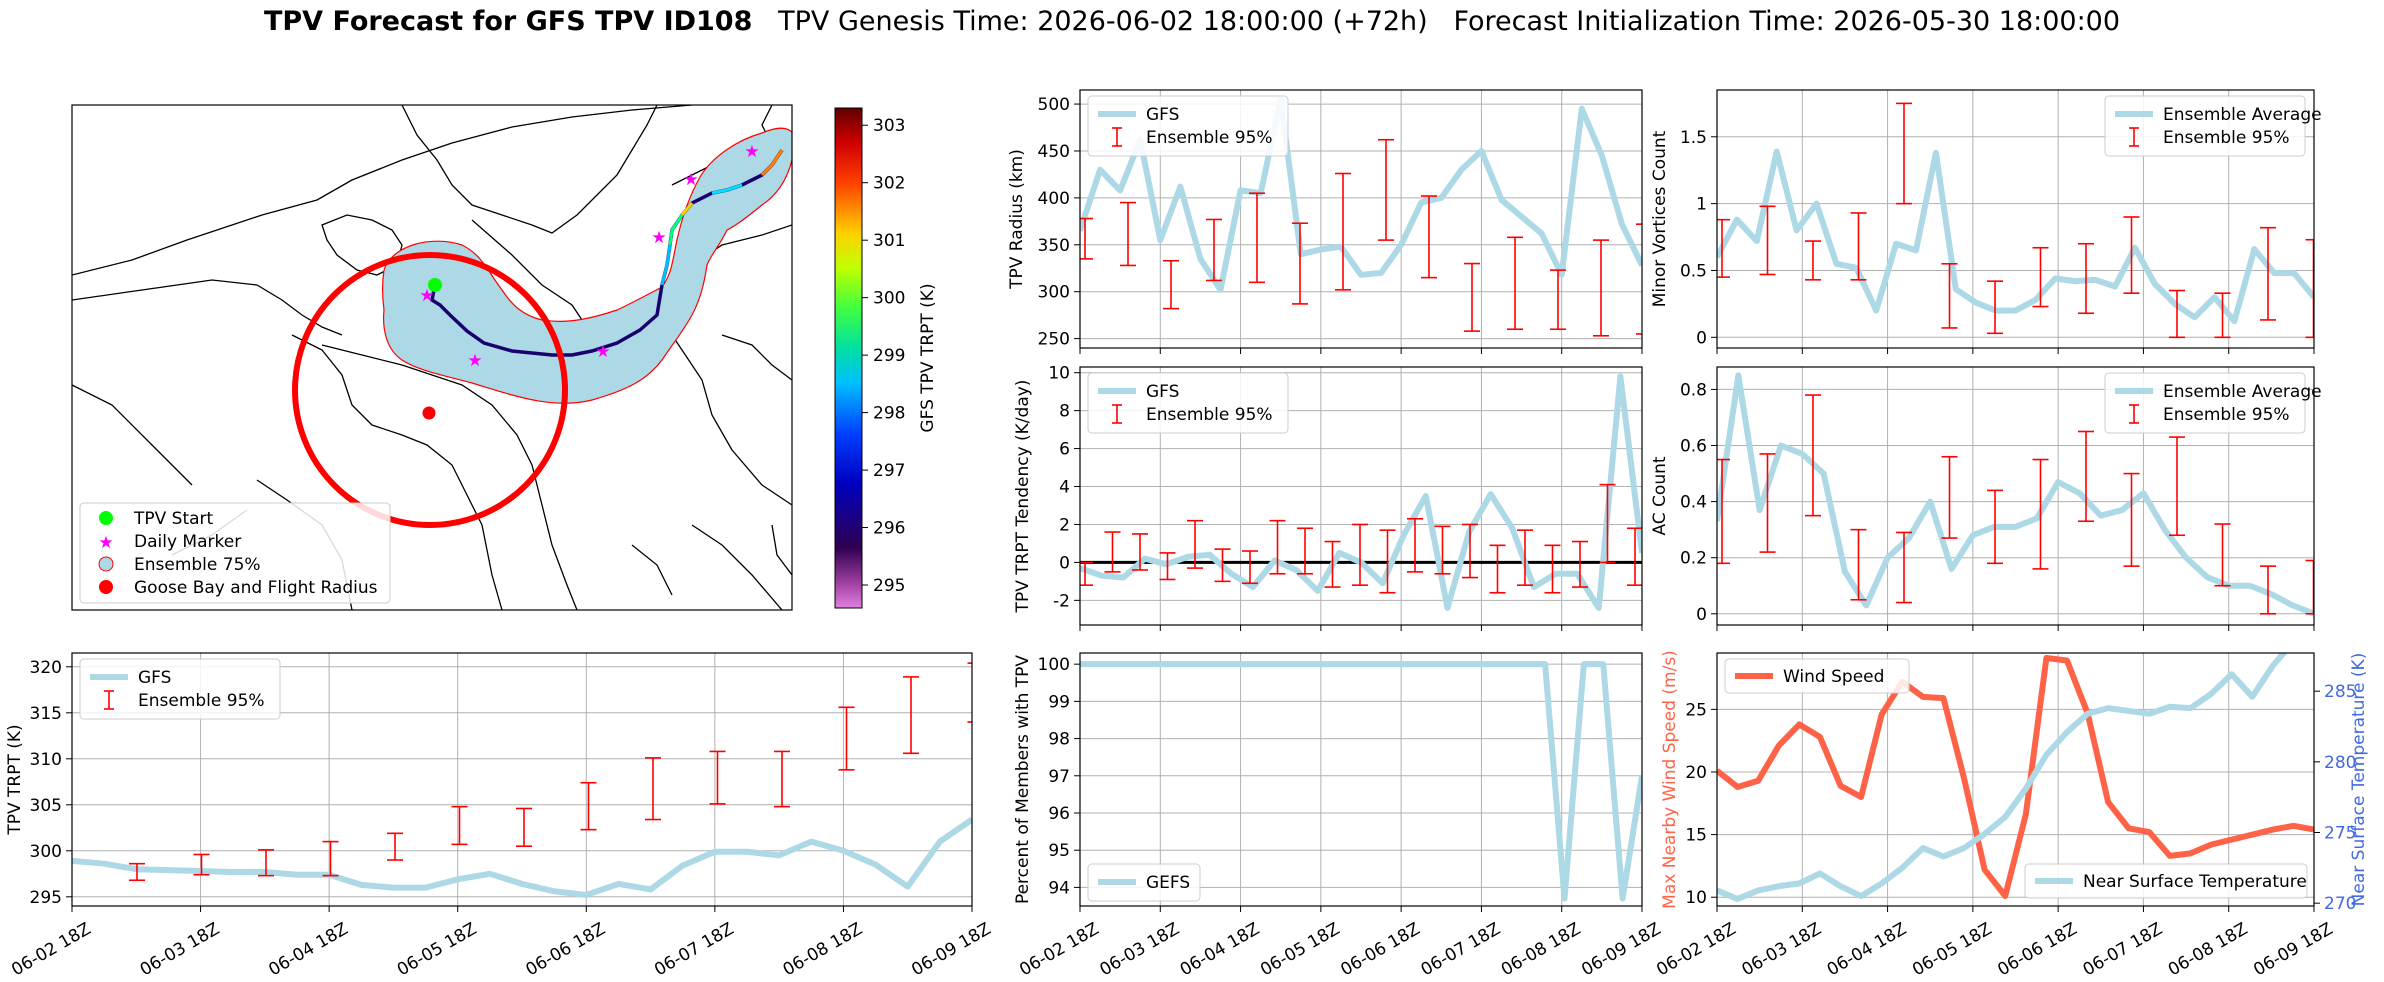 This screenshot has width=2384, height=982. Describe the element at coordinates (1059, 949) in the screenshot. I see `x-tick-label: 06-02 18Z` at that location.